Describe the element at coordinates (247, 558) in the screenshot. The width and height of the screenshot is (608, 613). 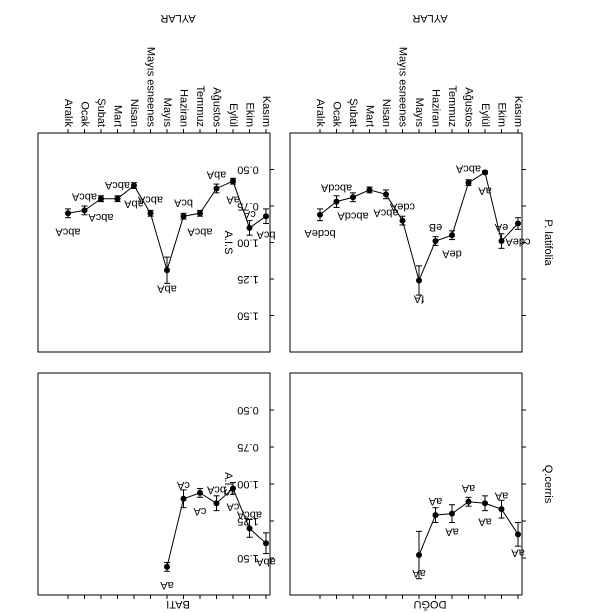
I see `y-tick-label: 1.50` at that location.